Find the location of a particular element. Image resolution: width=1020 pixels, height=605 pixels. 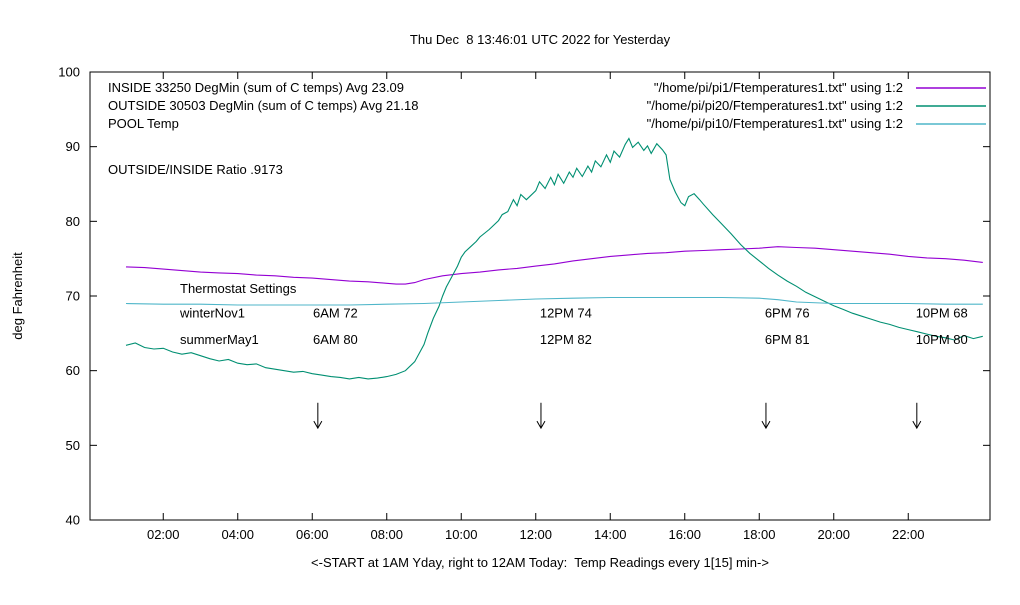

x-tick-label: 22:00 is located at coordinates (908, 534).